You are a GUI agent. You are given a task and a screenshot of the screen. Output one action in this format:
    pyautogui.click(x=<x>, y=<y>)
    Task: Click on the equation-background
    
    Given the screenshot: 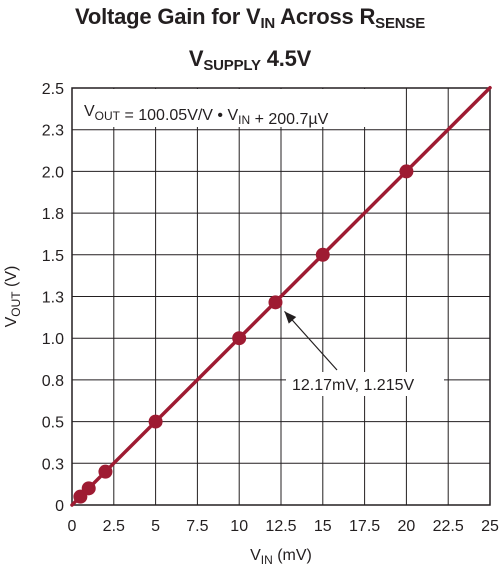 What is the action you would take?
    pyautogui.click(x=223, y=108)
    